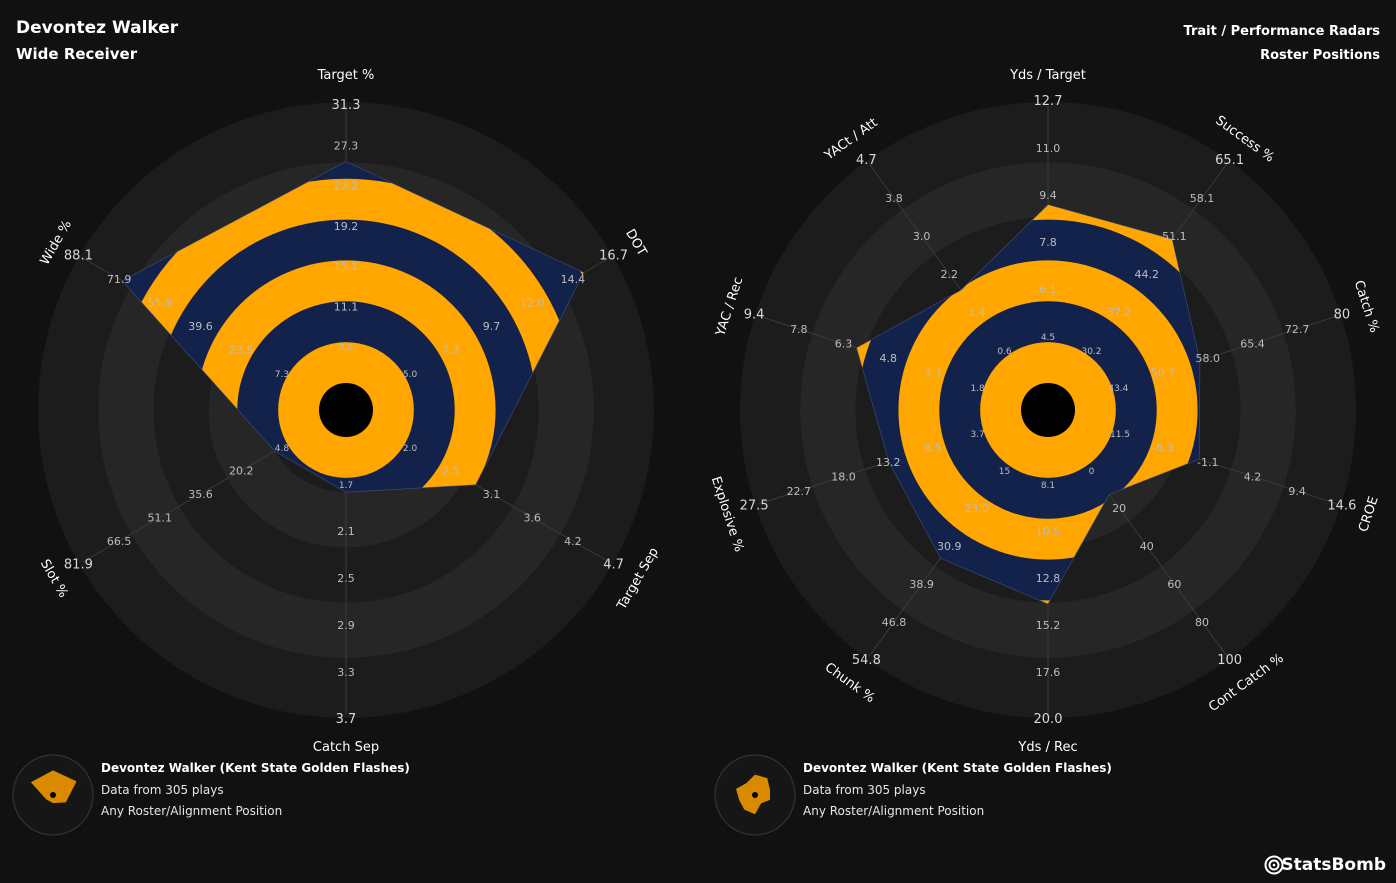 This screenshot has width=1396, height=883. What do you see at coordinates (451, 350) in the screenshot?
I see `tick-label-dot: 7.3` at bounding box center [451, 350].